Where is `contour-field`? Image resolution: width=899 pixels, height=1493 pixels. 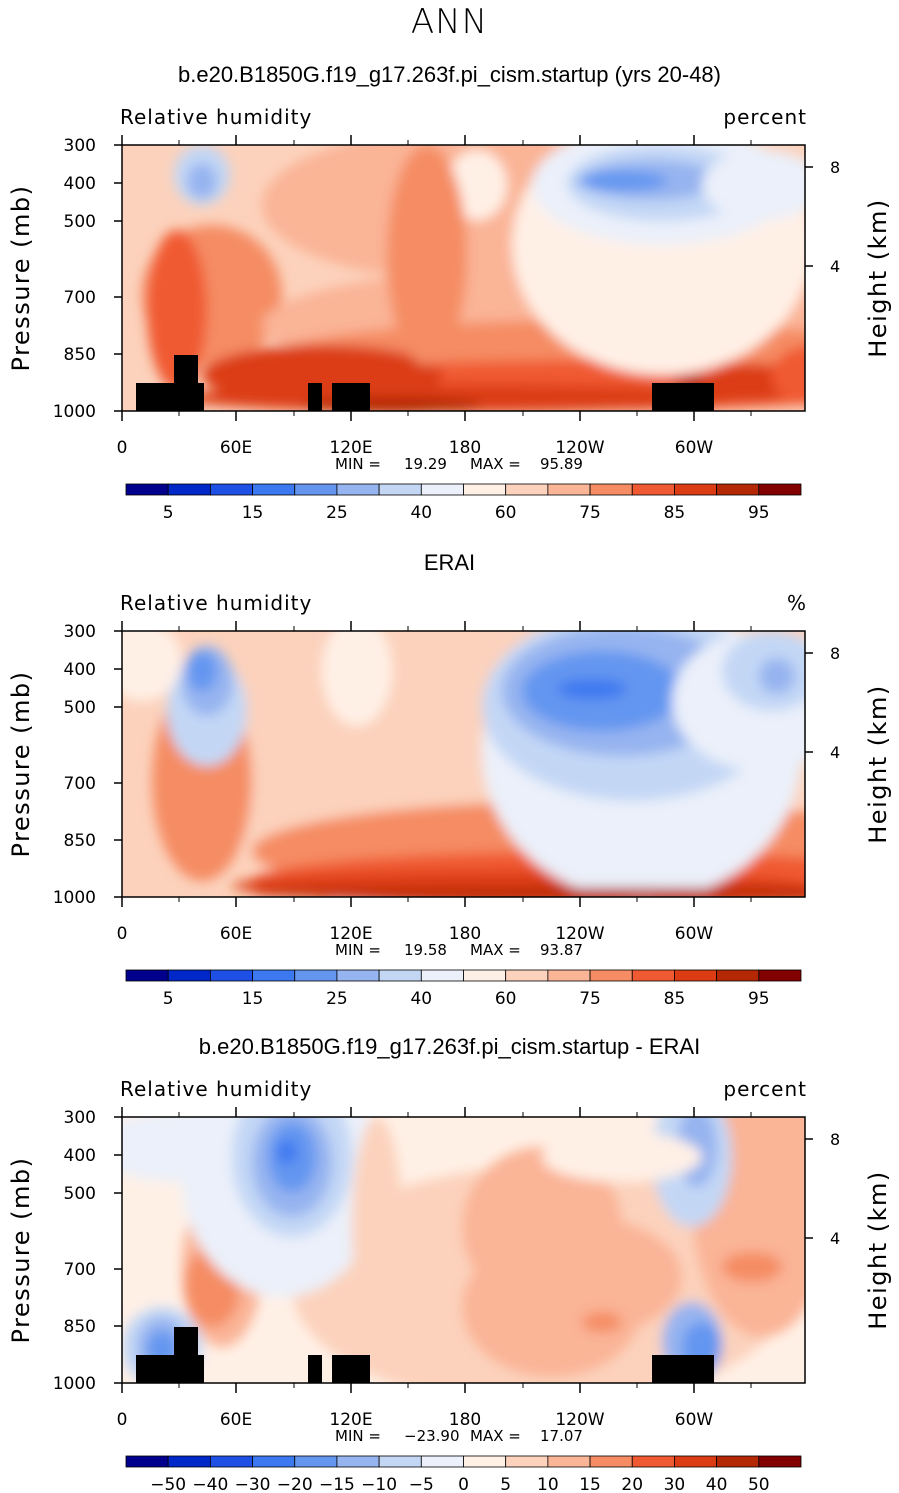 contour-field is located at coordinates (463, 278).